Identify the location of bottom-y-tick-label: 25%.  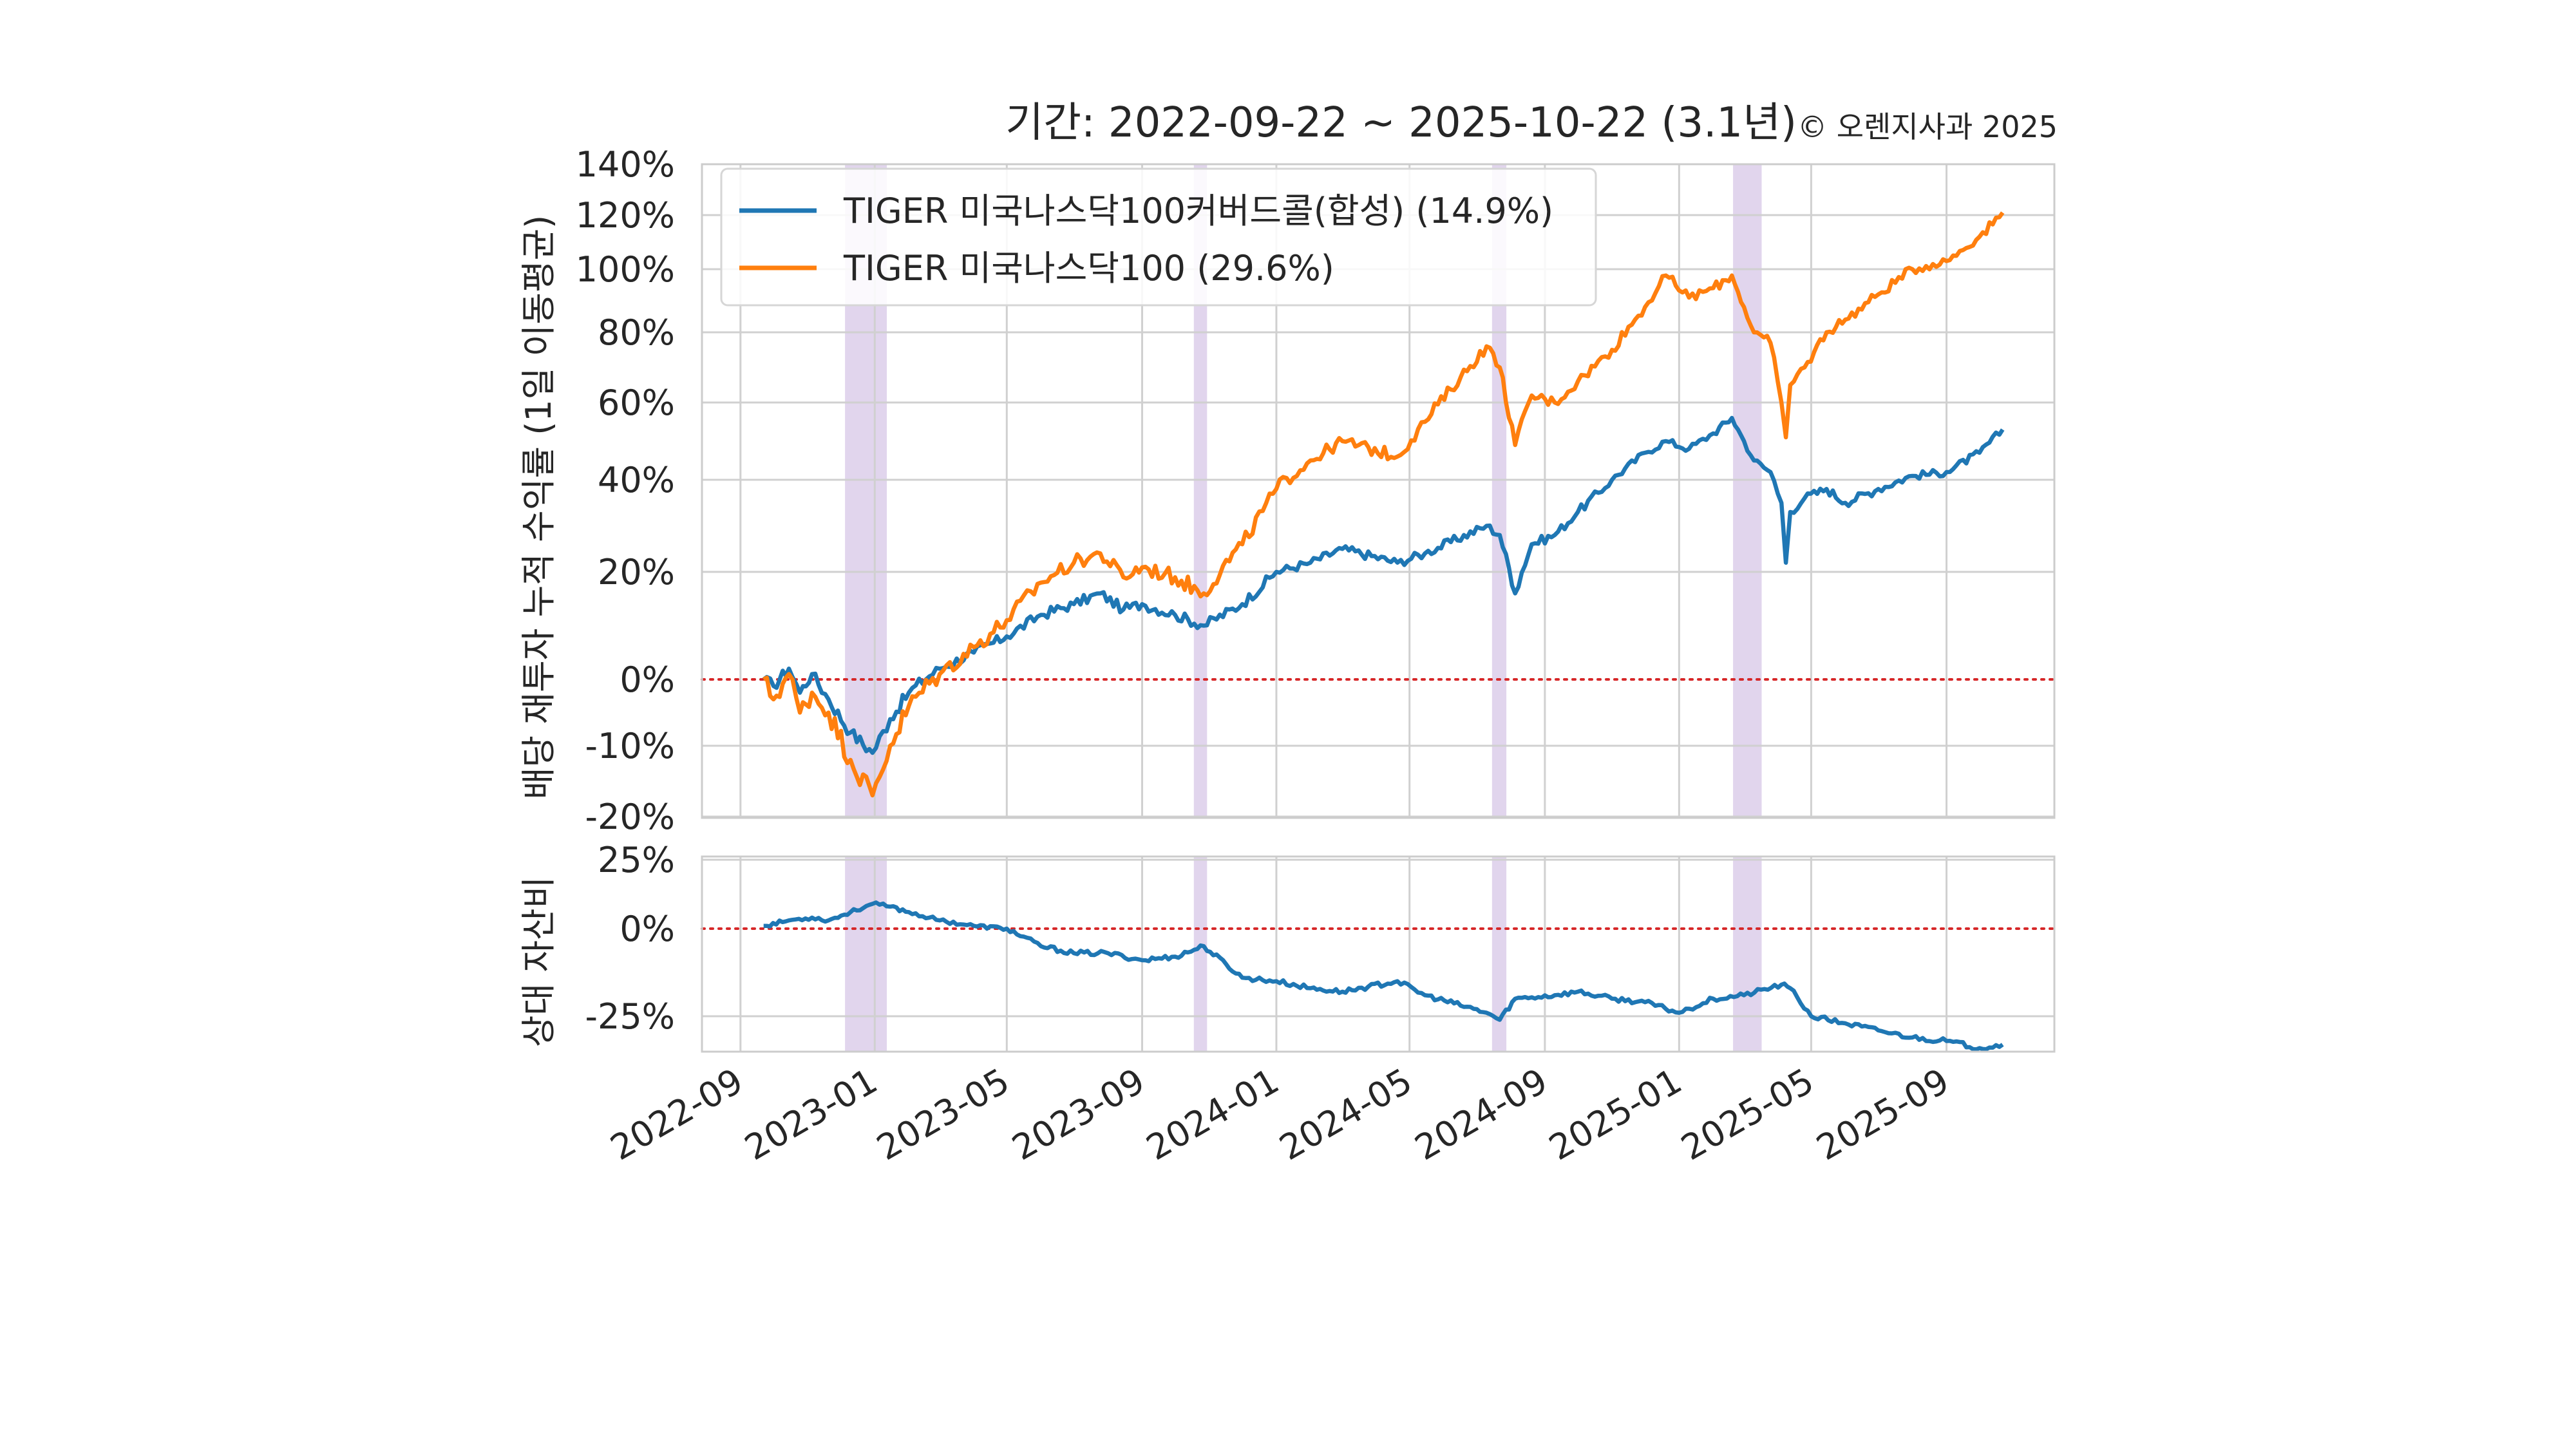
(636, 860).